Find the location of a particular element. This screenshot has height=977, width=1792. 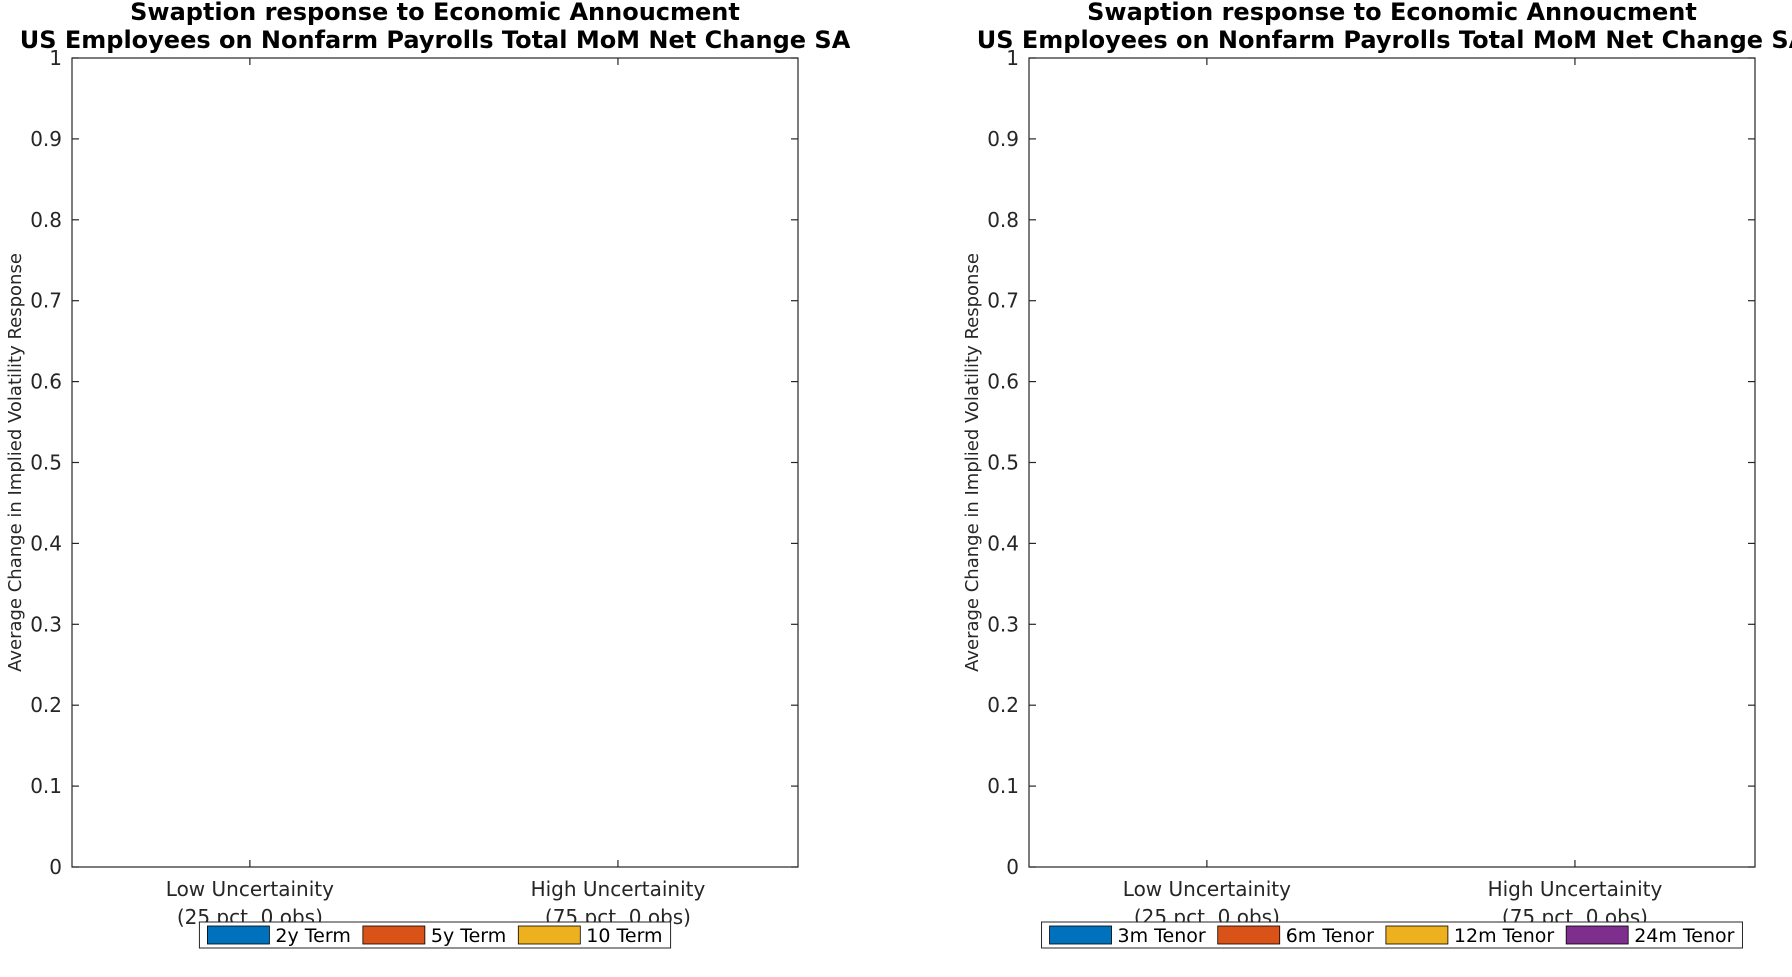

legend-label: 3m Tenor is located at coordinates (1162, 936).